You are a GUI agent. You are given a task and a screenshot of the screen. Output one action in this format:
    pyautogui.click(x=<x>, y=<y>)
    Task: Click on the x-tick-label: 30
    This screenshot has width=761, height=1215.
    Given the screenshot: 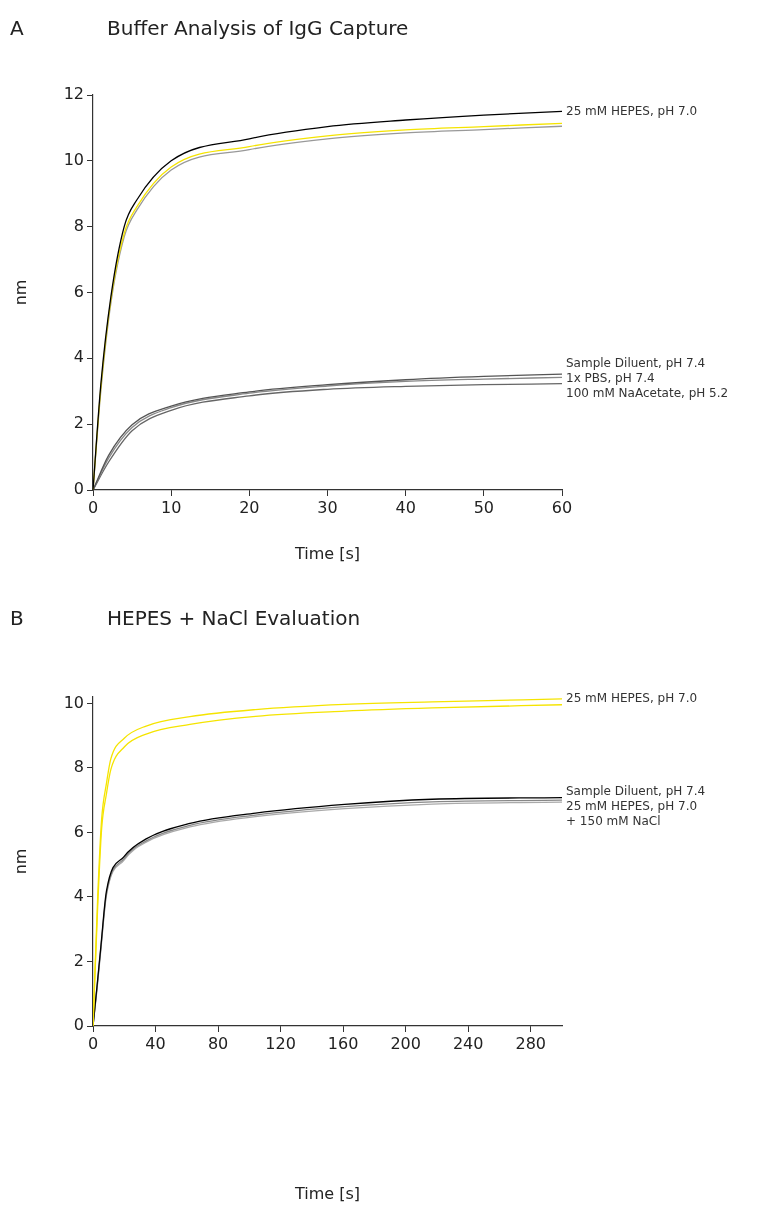 What is the action you would take?
    pyautogui.click(x=327, y=507)
    